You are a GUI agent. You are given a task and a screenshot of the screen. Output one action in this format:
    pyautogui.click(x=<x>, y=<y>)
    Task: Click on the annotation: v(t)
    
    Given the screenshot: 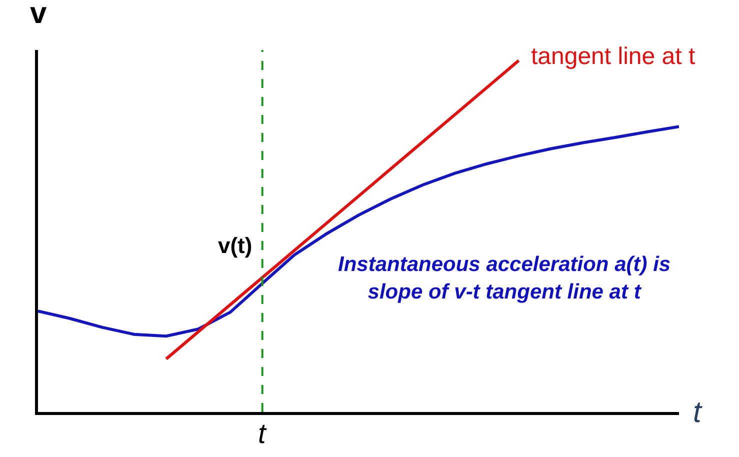 What is the action you would take?
    pyautogui.click(x=235, y=245)
    